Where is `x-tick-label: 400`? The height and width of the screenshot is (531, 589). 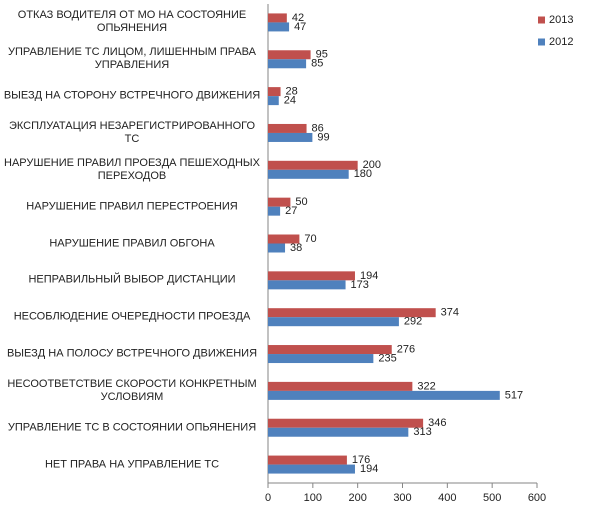 x-tick-label: 400 is located at coordinates (447, 498).